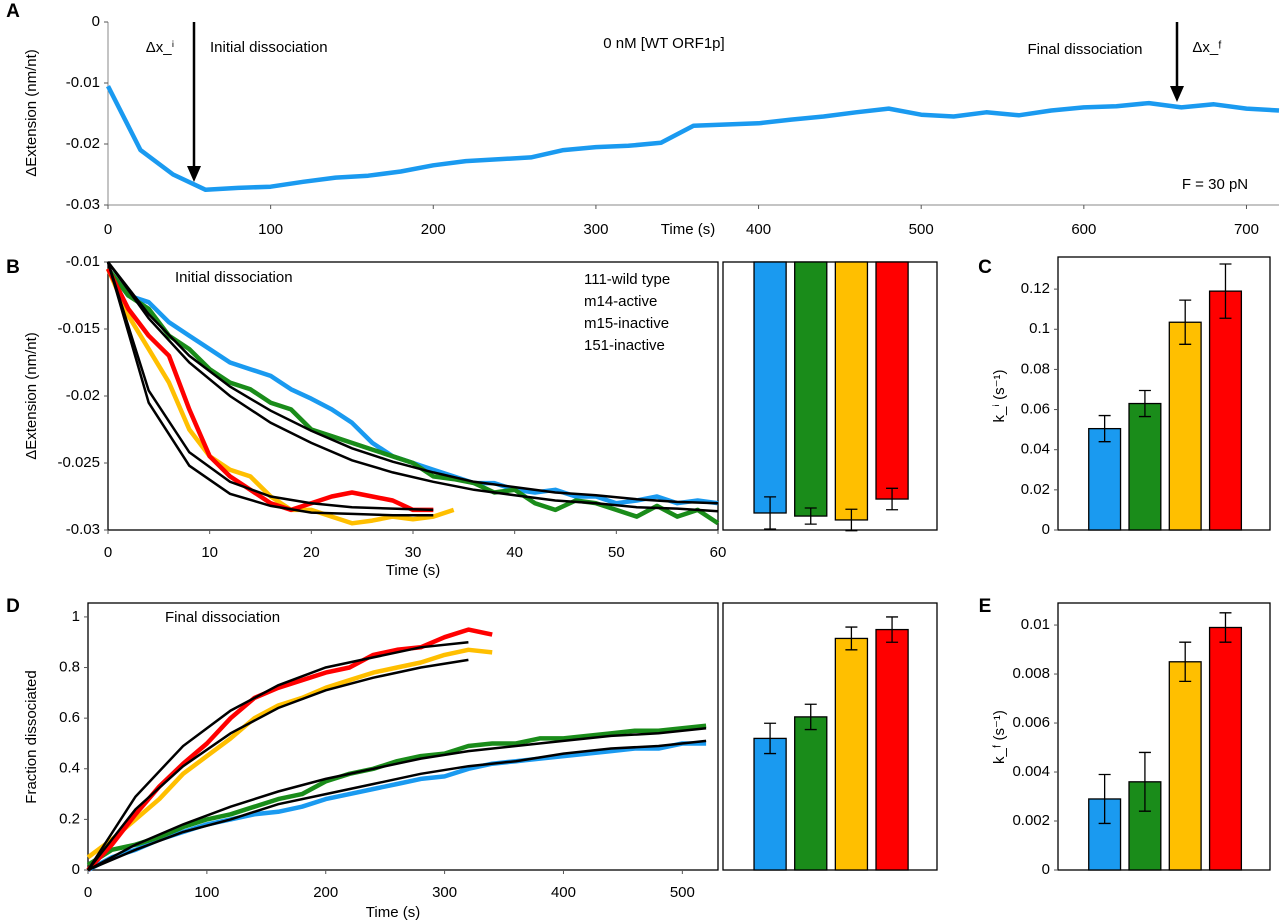  What do you see at coordinates (413, 552) in the screenshot?
I see `x-tick-label: 30` at bounding box center [413, 552].